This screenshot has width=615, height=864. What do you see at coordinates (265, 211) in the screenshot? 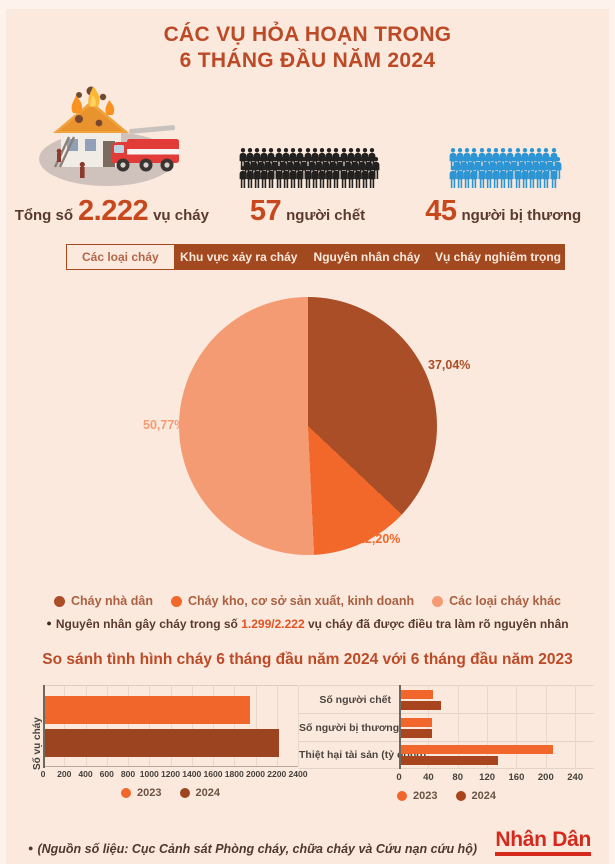
I see `deaths-value: 57` at bounding box center [265, 211].